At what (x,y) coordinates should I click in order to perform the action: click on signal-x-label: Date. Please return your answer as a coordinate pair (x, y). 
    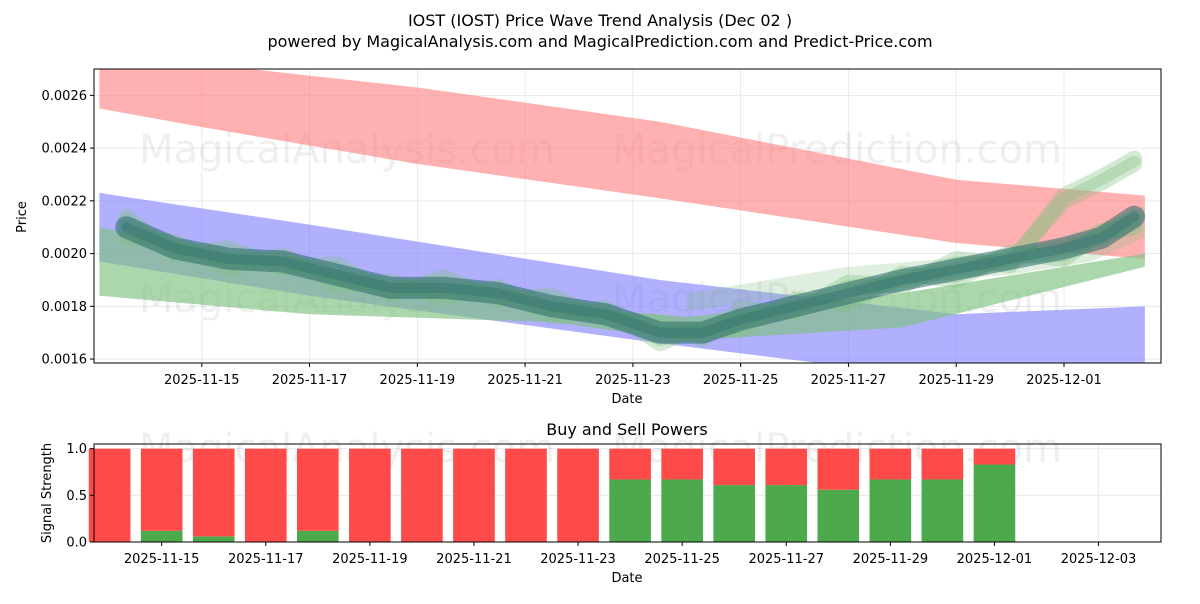
    Looking at the image, I should click on (626, 578).